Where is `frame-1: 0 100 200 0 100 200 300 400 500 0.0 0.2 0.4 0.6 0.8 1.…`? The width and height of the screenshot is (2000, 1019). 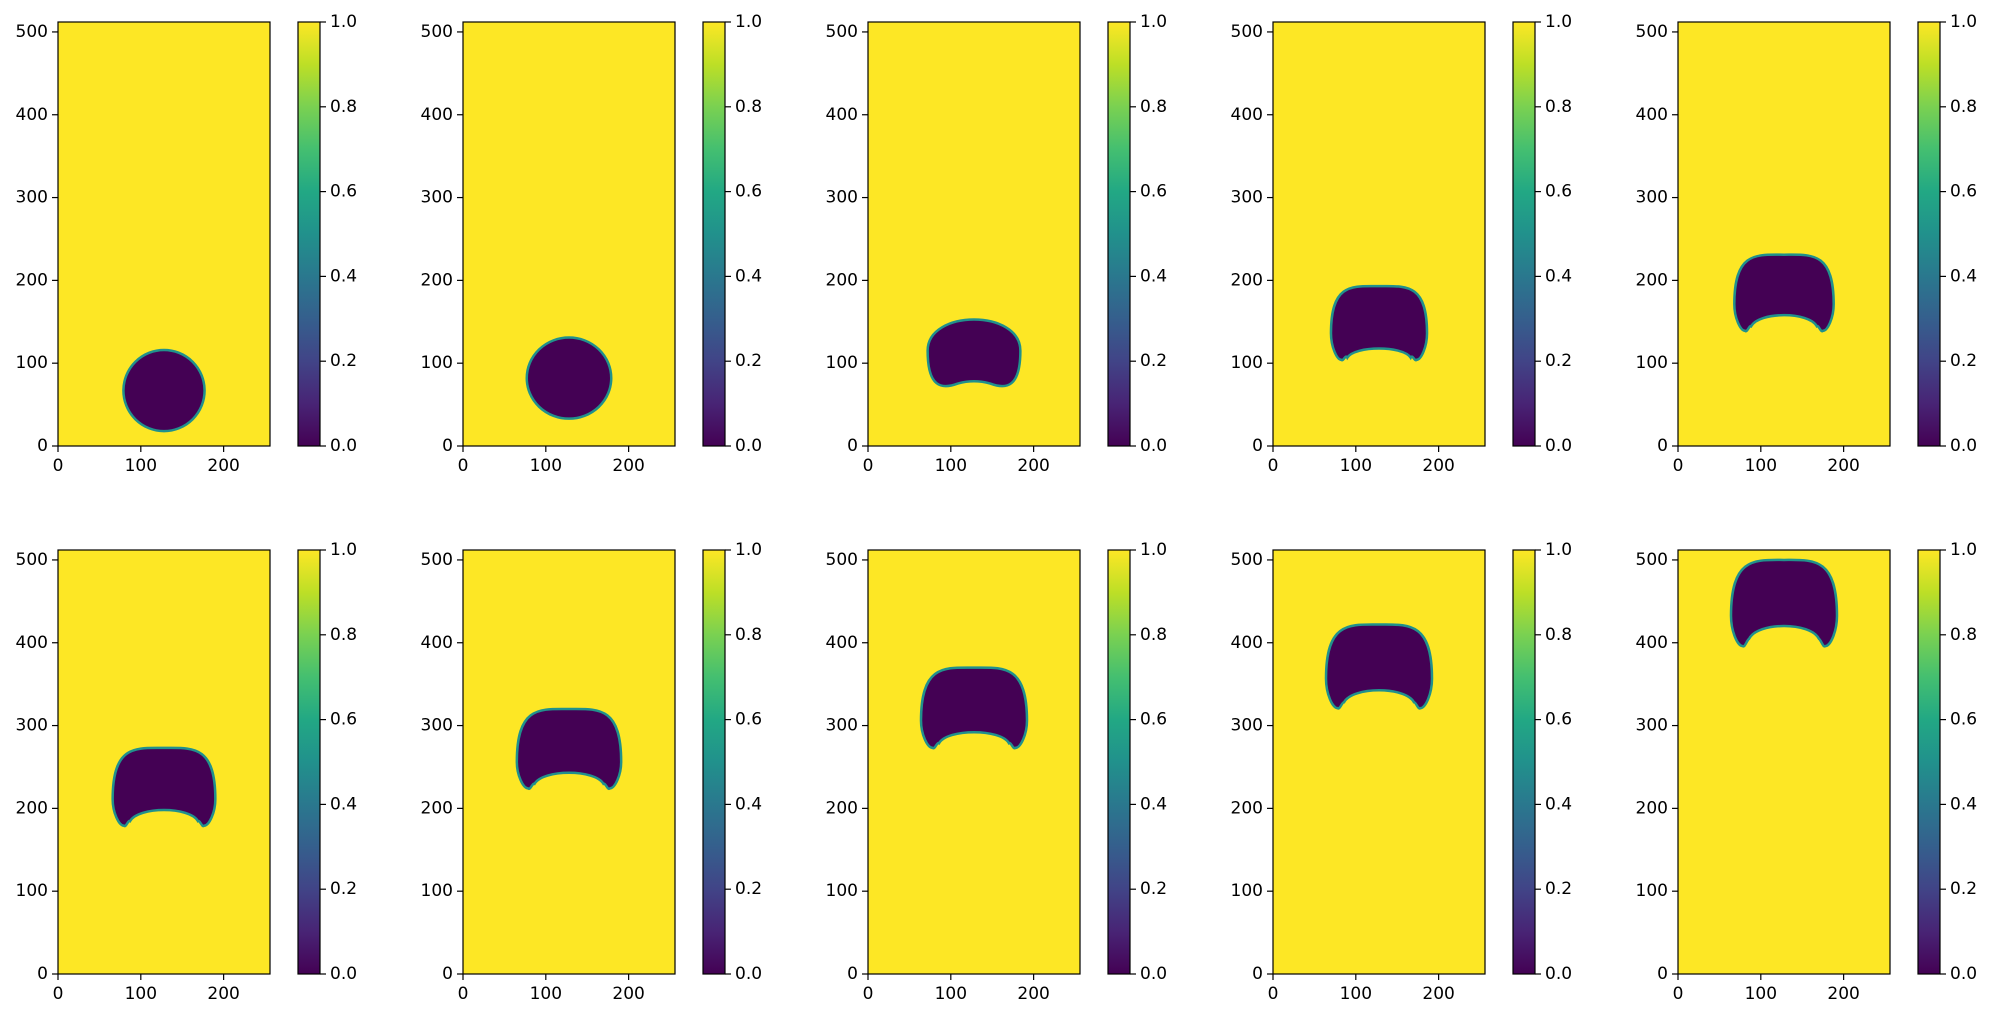
frame-1: 0 100 200 0 100 200 300 400 500 0.0 0.2 0.4 0.6 0.8 1.… is located at coordinates (187, 244).